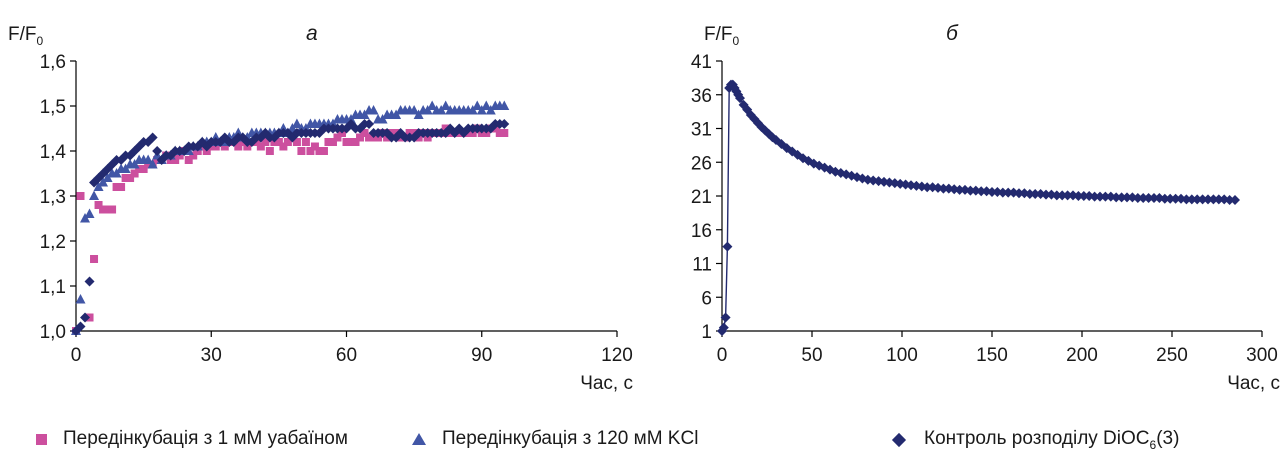 The height and width of the screenshot is (474, 1288). What do you see at coordinates (1168, 438) in the screenshot?
I see `legend-label-dioc-suffix: (3)` at bounding box center [1168, 438].